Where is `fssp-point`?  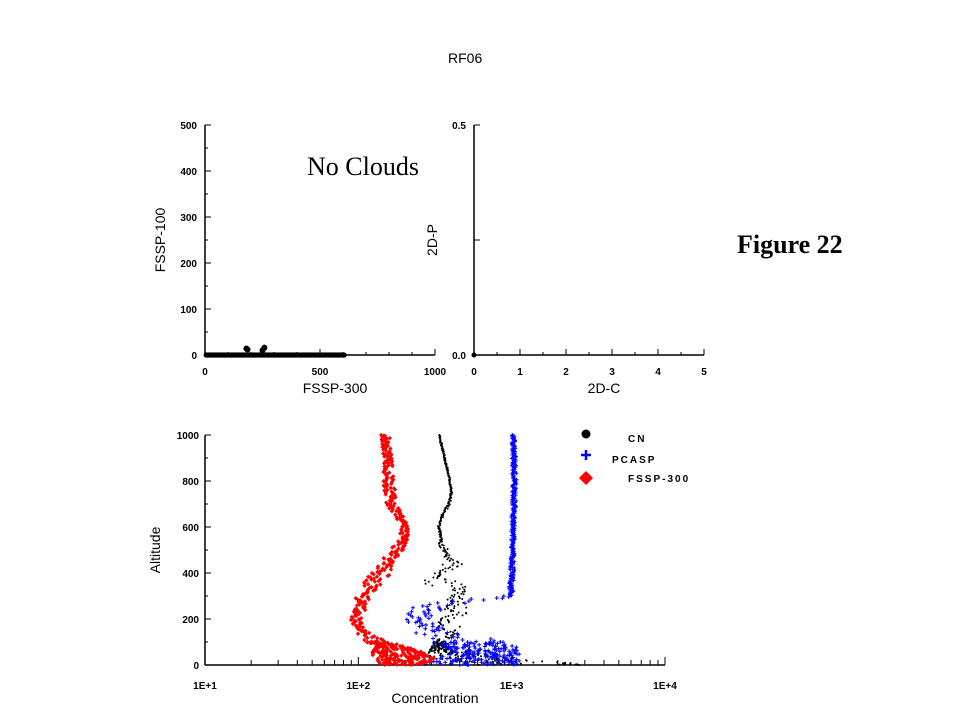 fssp-point is located at coordinates (344, 355).